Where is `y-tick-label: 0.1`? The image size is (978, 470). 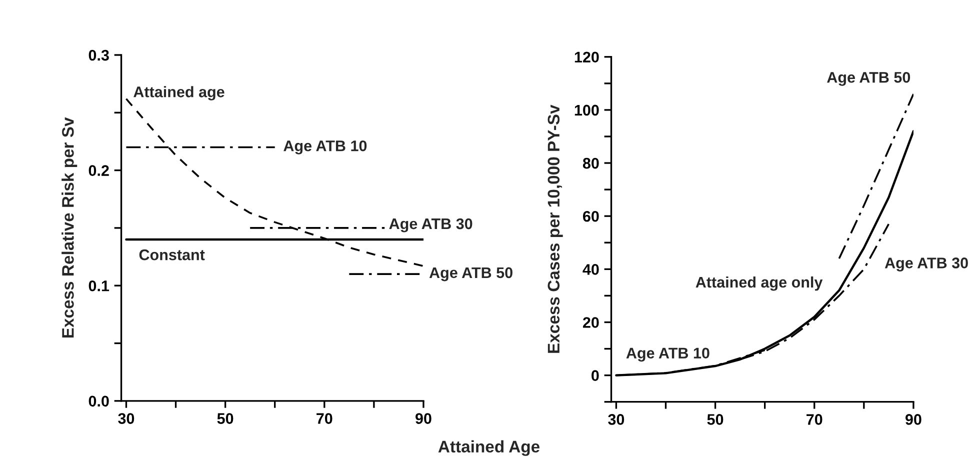
y-tick-label: 0.1 is located at coordinates (99, 286).